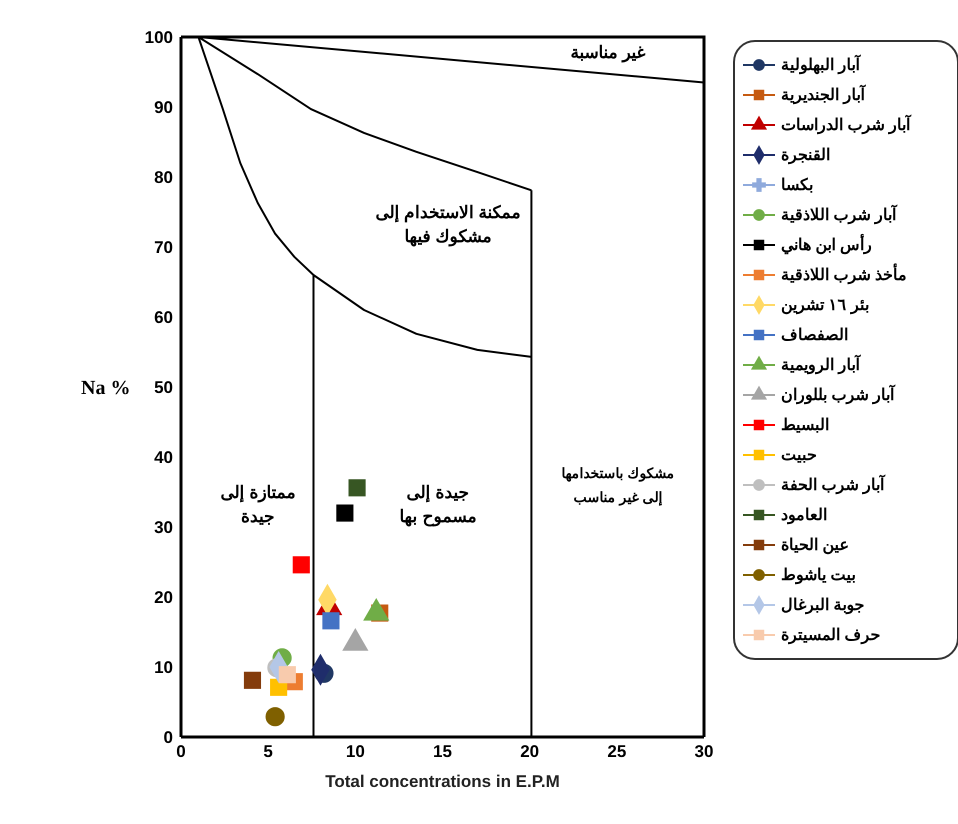 The height and width of the screenshot is (824, 958). I want to click on legend-label: القنجرة, so click(805, 155).